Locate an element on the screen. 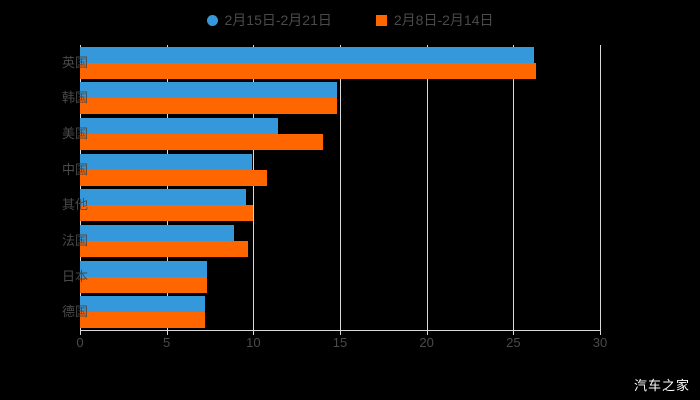 The image size is (700, 400). chart-legend: 2月15日-2月21日 2月8日-2月14日 is located at coordinates (350, 20).